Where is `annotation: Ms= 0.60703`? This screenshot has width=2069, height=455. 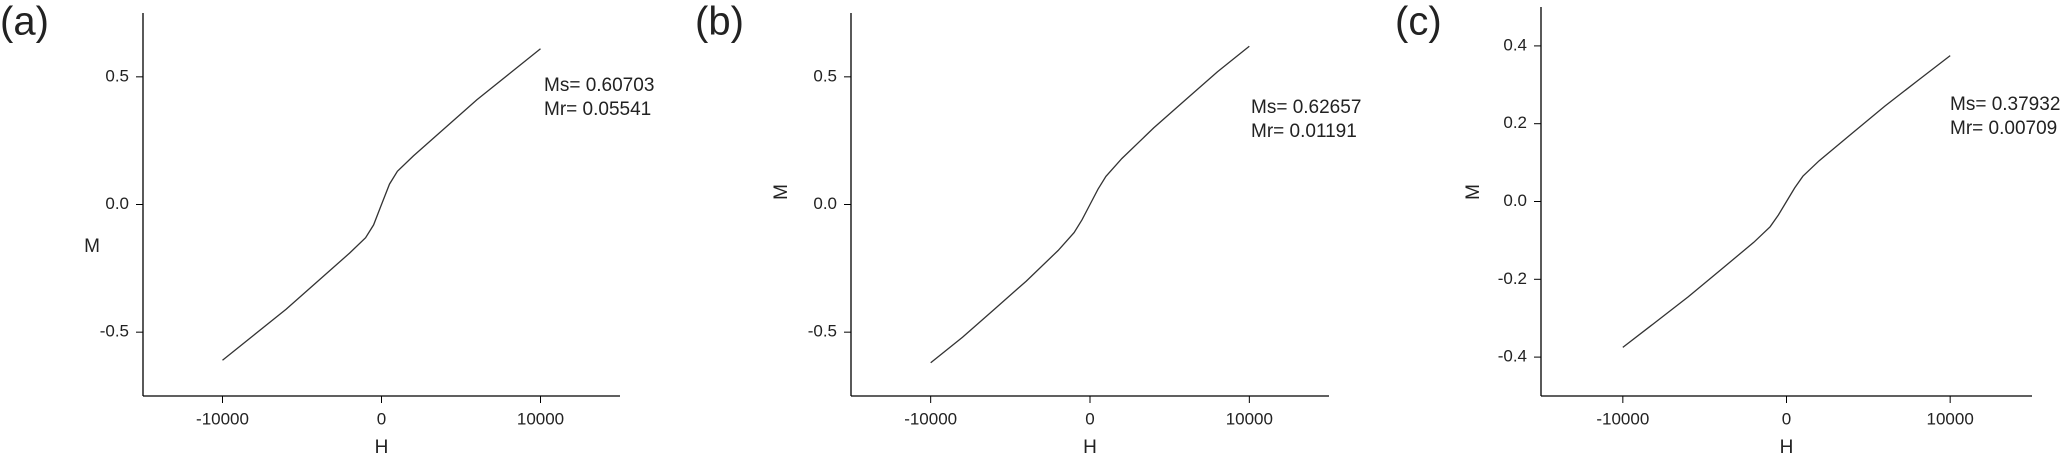 annotation: Ms= 0.60703 is located at coordinates (599, 85).